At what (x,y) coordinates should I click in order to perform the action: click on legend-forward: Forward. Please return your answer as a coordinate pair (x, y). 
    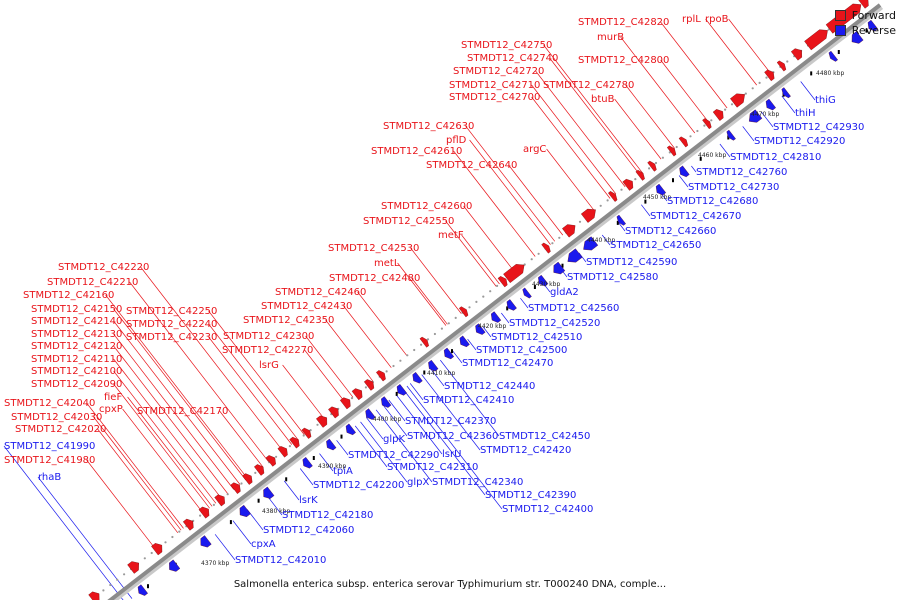
    Looking at the image, I should click on (865, 15).